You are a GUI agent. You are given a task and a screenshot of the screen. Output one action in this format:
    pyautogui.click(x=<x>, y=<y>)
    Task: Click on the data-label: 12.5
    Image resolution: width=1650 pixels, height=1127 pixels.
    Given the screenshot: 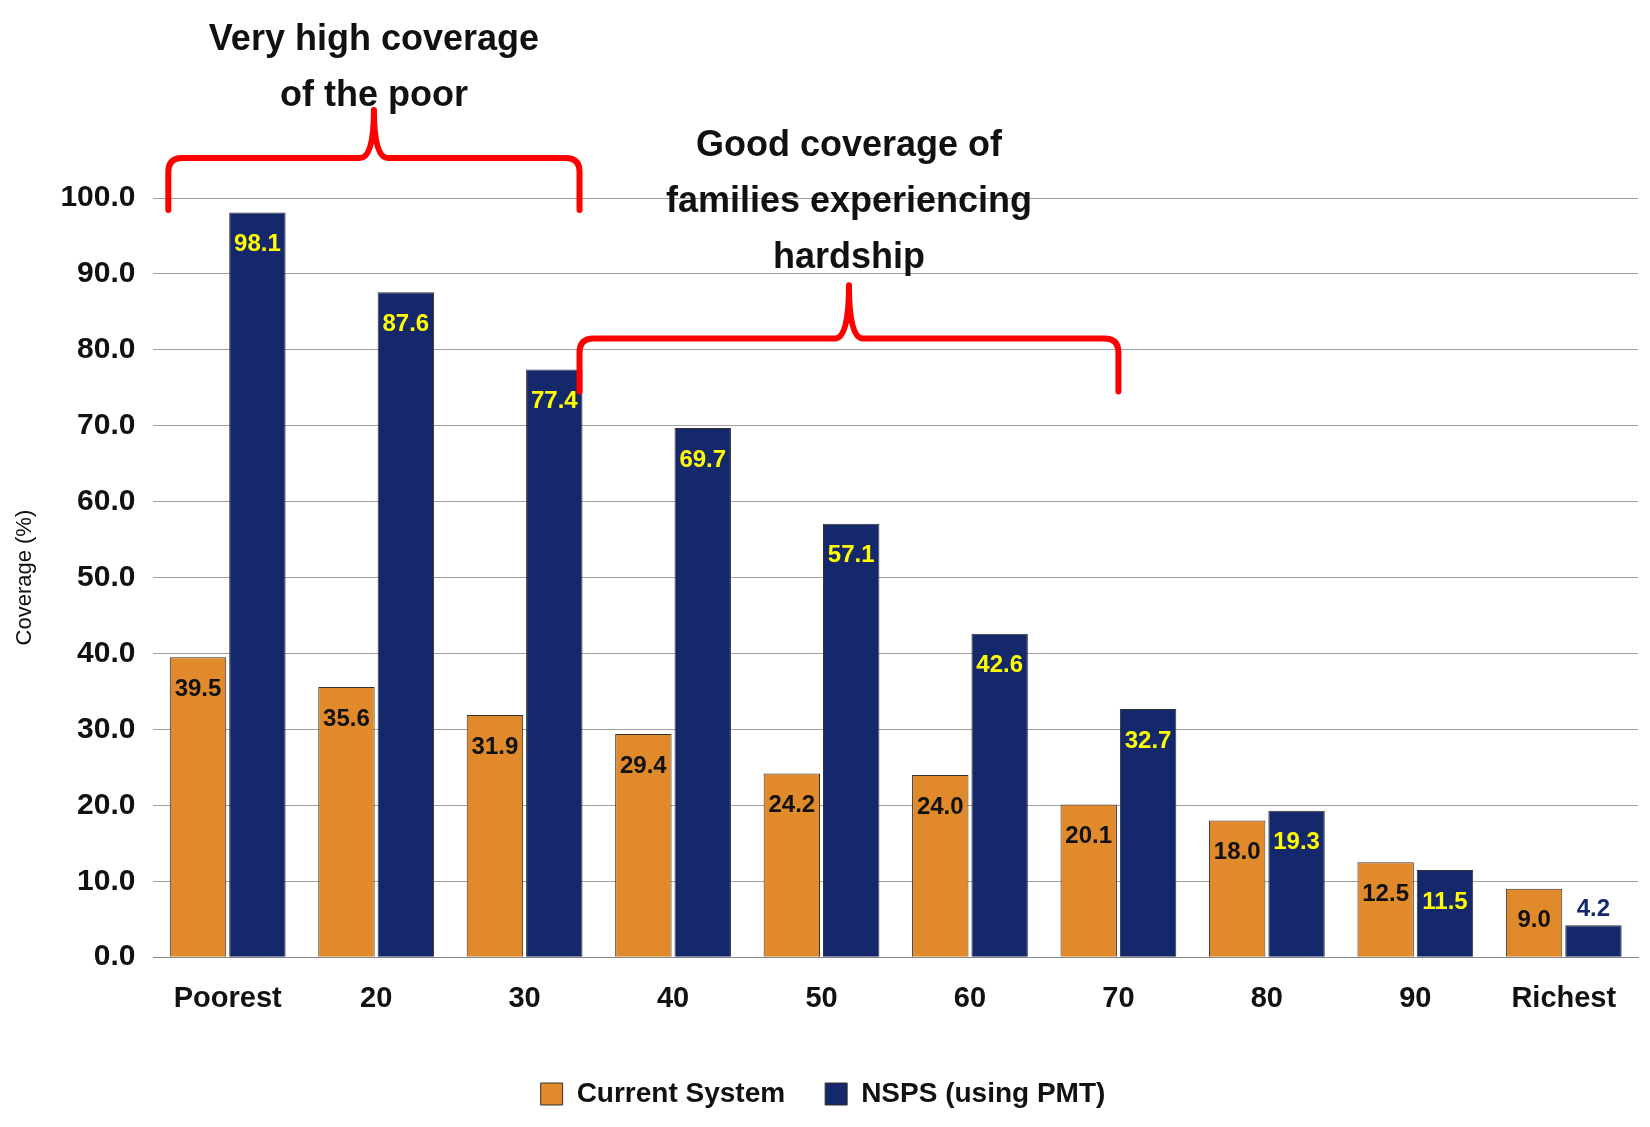 What is the action you would take?
    pyautogui.click(x=1385, y=892)
    